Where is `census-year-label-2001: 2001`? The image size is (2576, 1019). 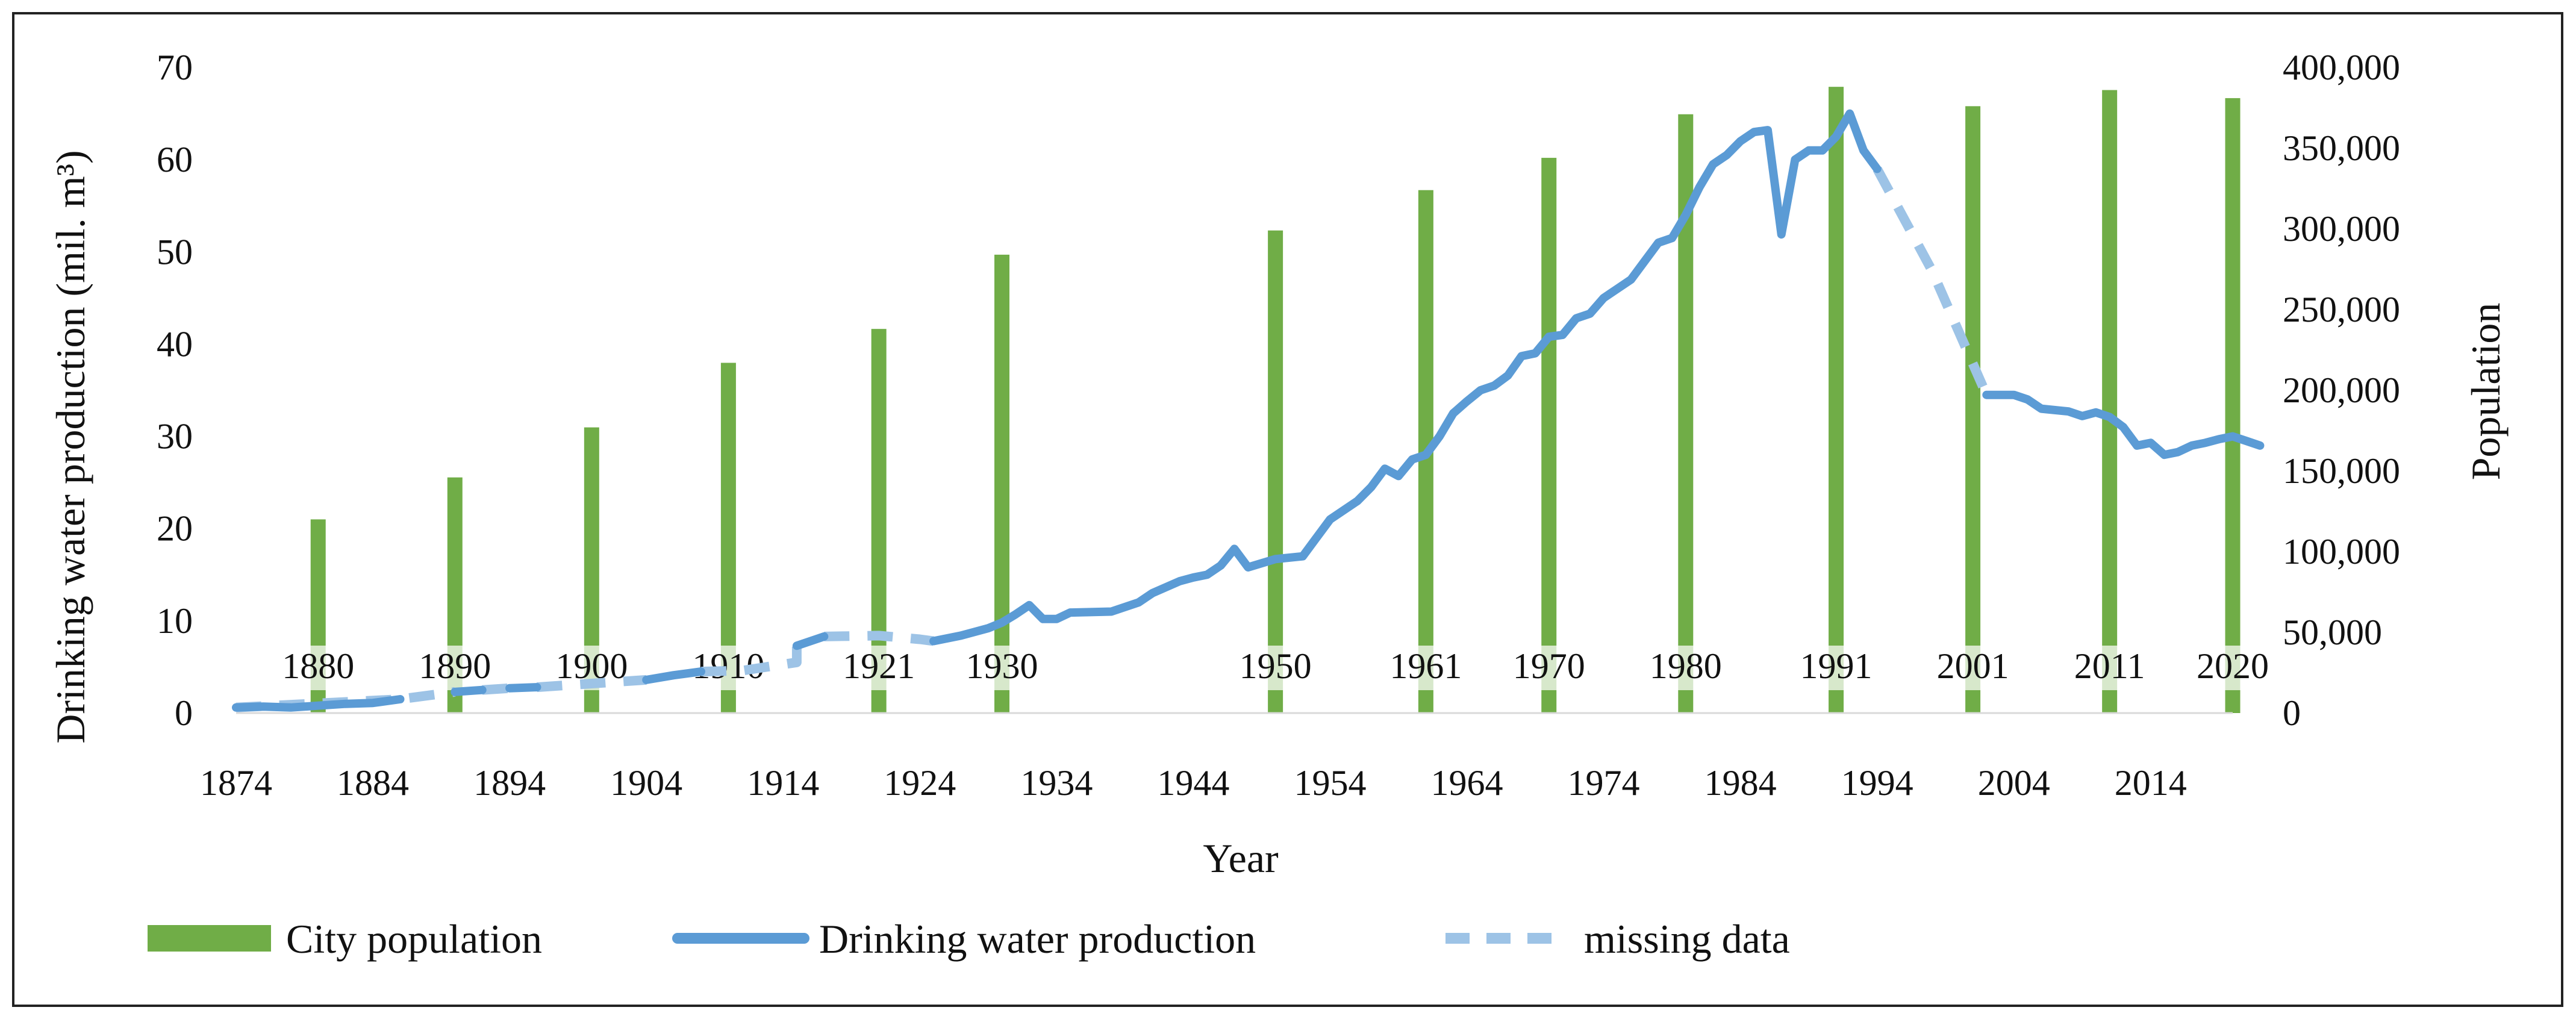
census-year-label-2001: 2001 is located at coordinates (1973, 666).